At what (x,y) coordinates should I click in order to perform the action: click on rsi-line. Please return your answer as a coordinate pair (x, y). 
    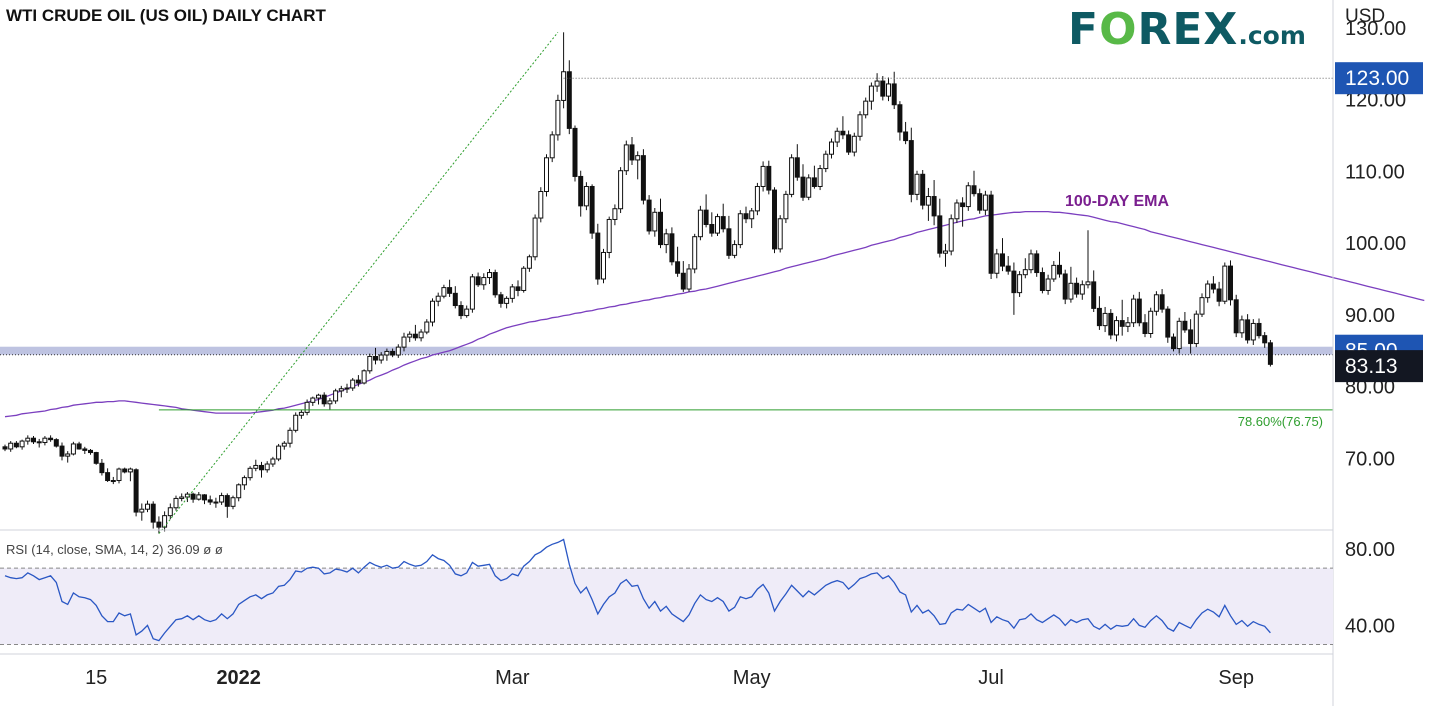
    Looking at the image, I should click on (637, 590).